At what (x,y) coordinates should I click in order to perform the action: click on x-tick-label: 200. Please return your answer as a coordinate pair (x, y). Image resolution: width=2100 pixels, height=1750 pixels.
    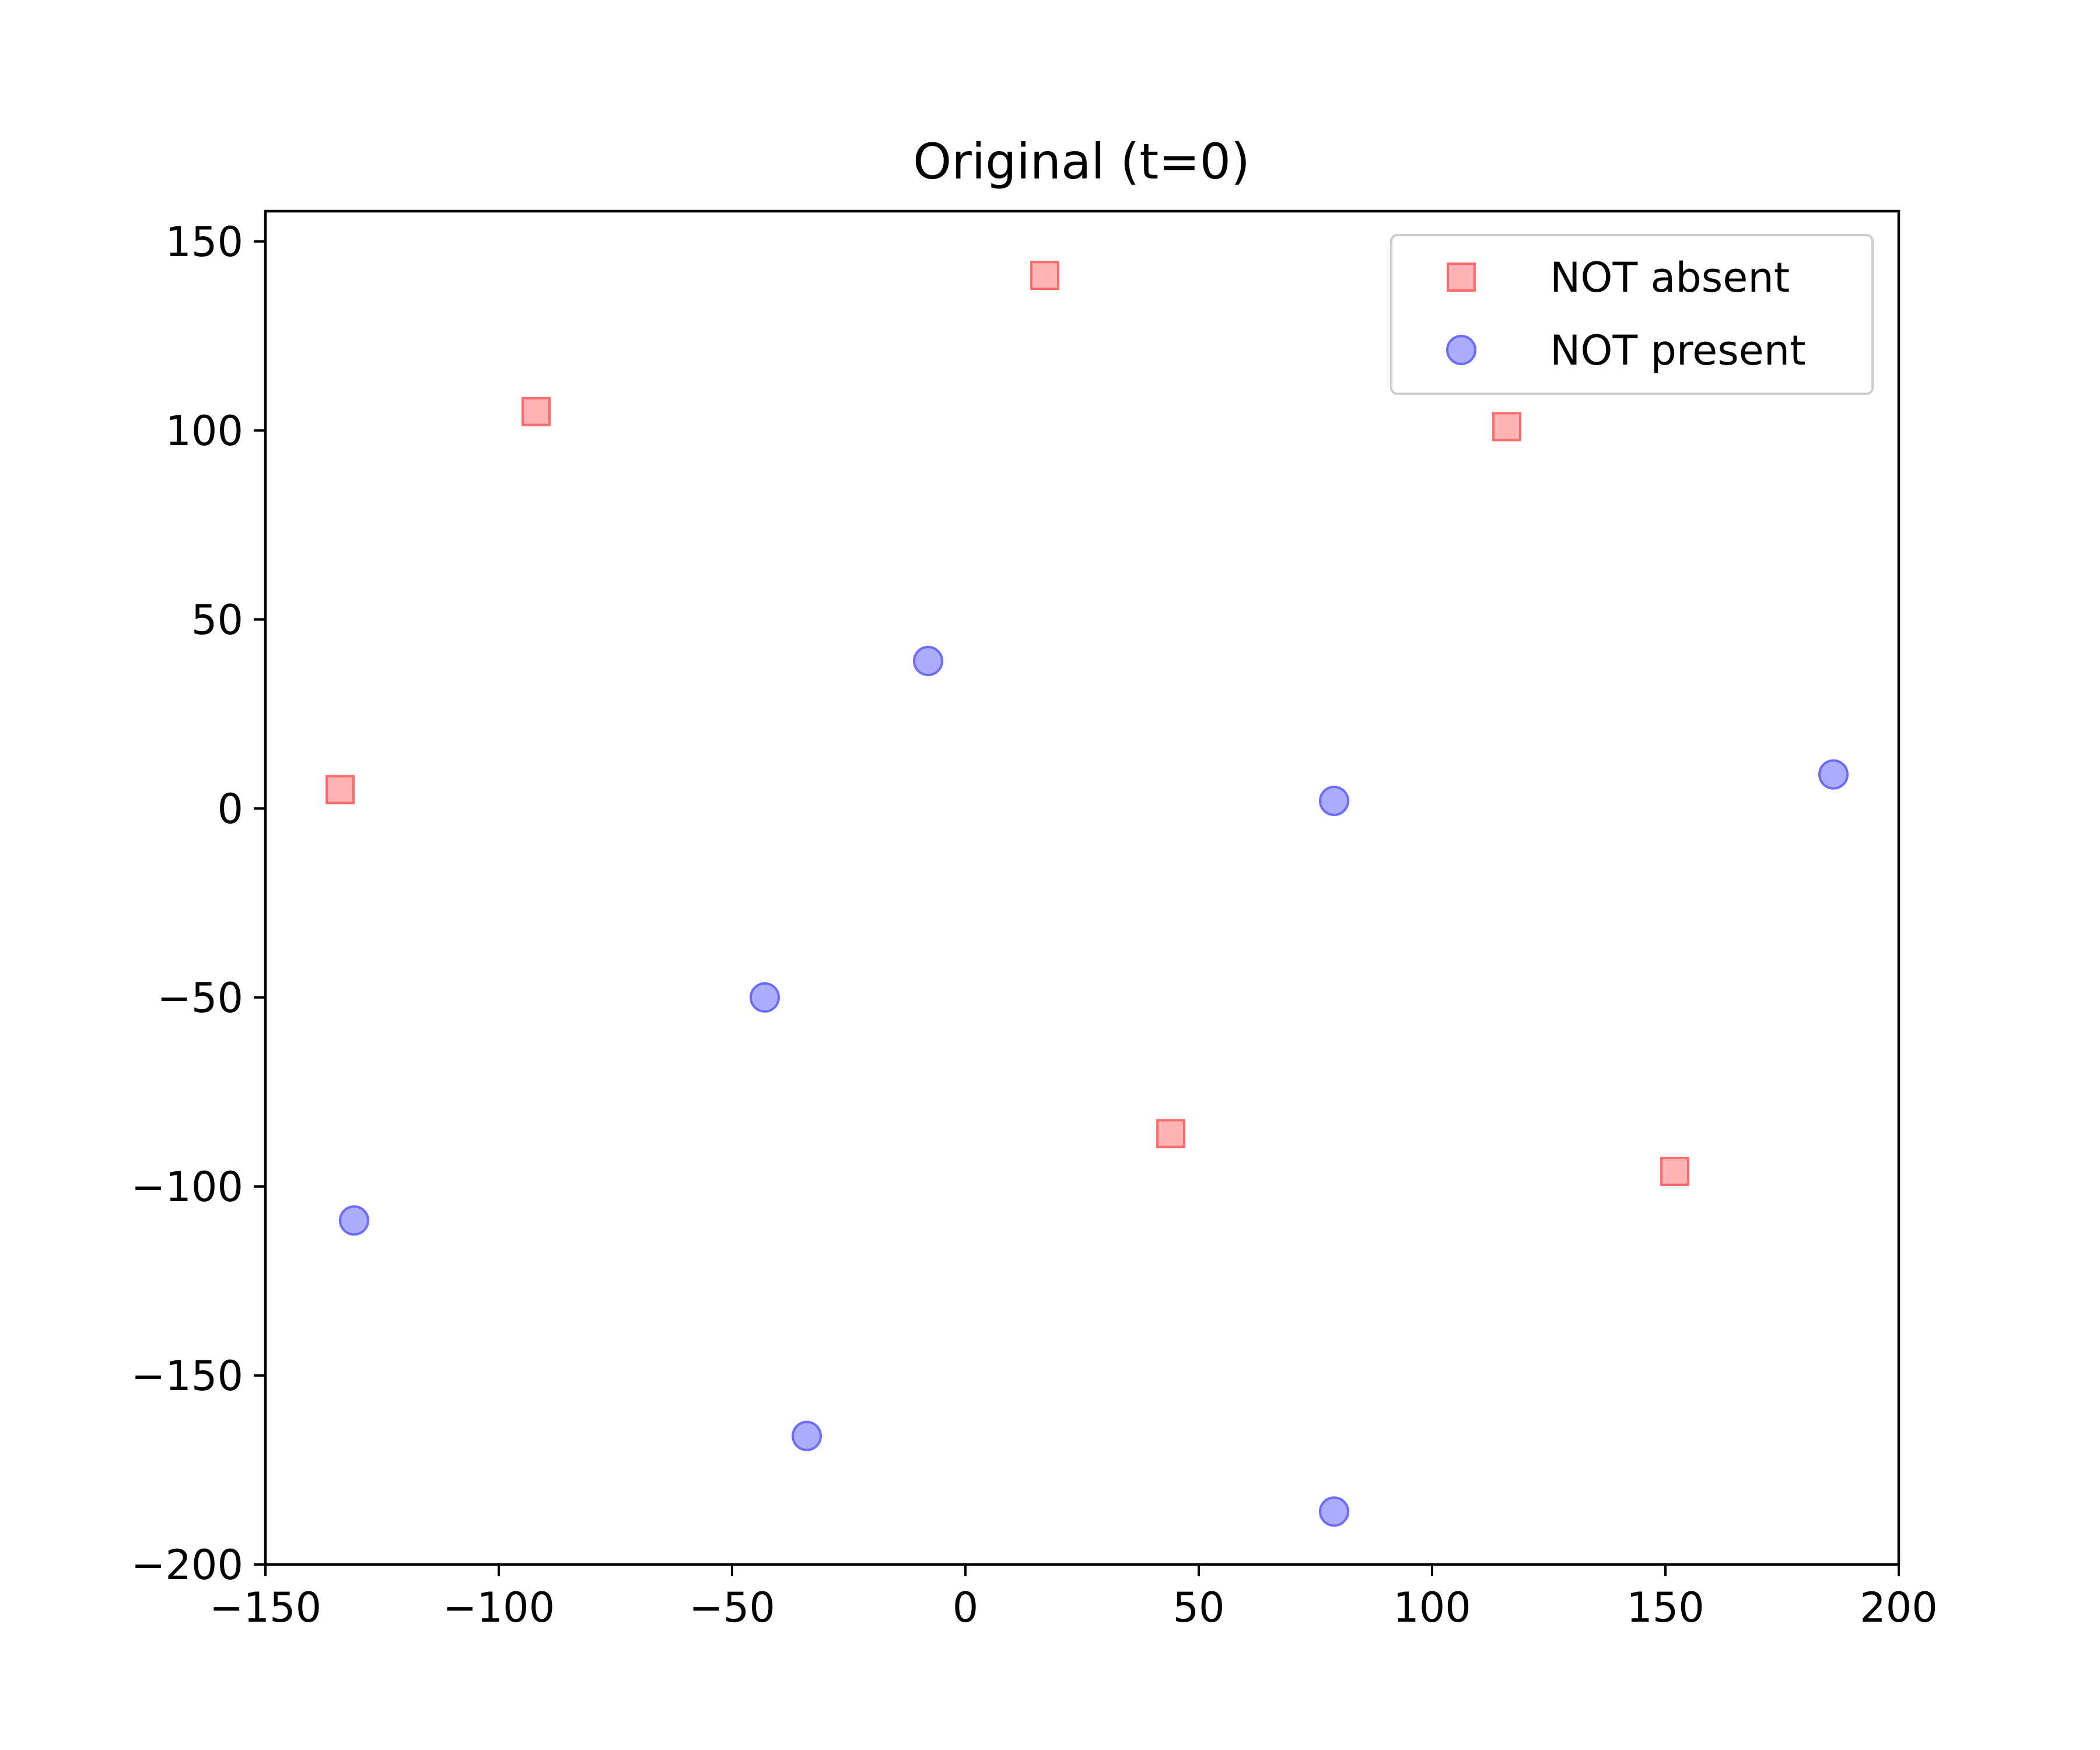
    Looking at the image, I should click on (1899, 1608).